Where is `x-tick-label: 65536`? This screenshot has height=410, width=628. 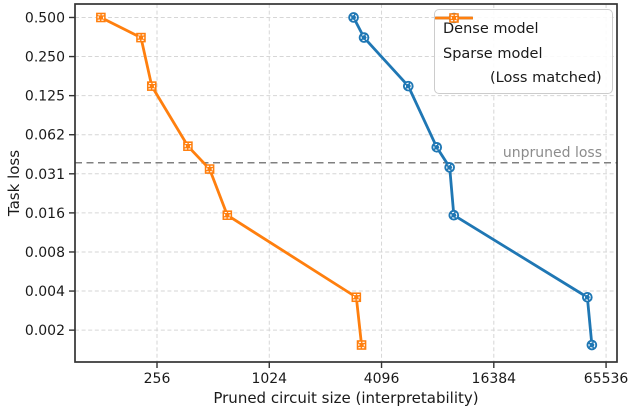
x-tick-label: 65536 is located at coordinates (606, 379).